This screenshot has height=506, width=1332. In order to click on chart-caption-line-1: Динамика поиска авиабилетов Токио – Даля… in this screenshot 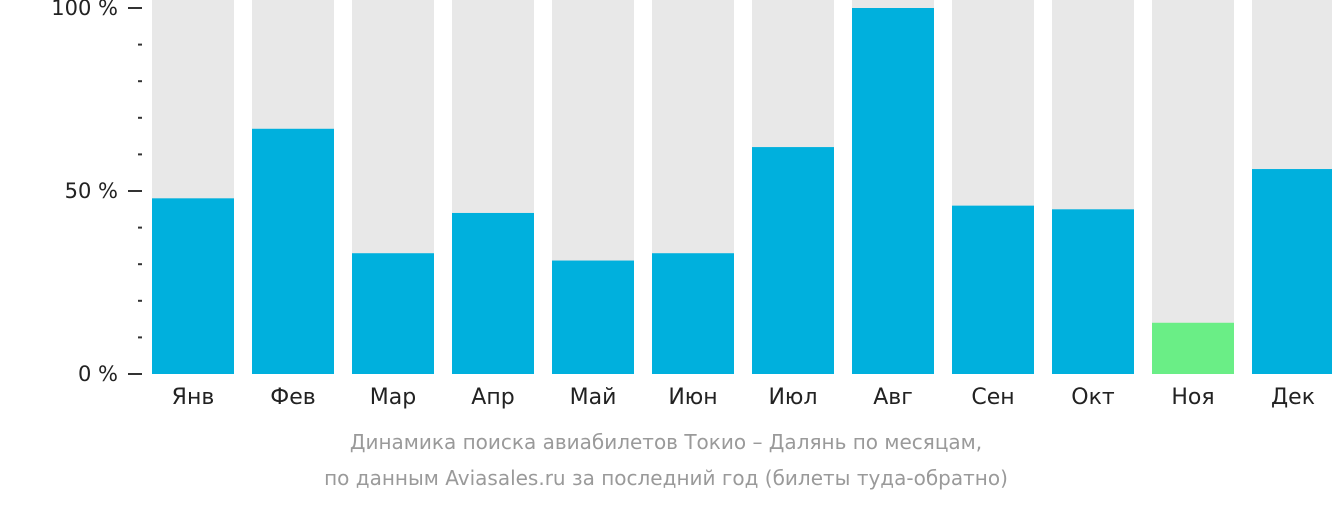, I will do `click(666, 442)`.